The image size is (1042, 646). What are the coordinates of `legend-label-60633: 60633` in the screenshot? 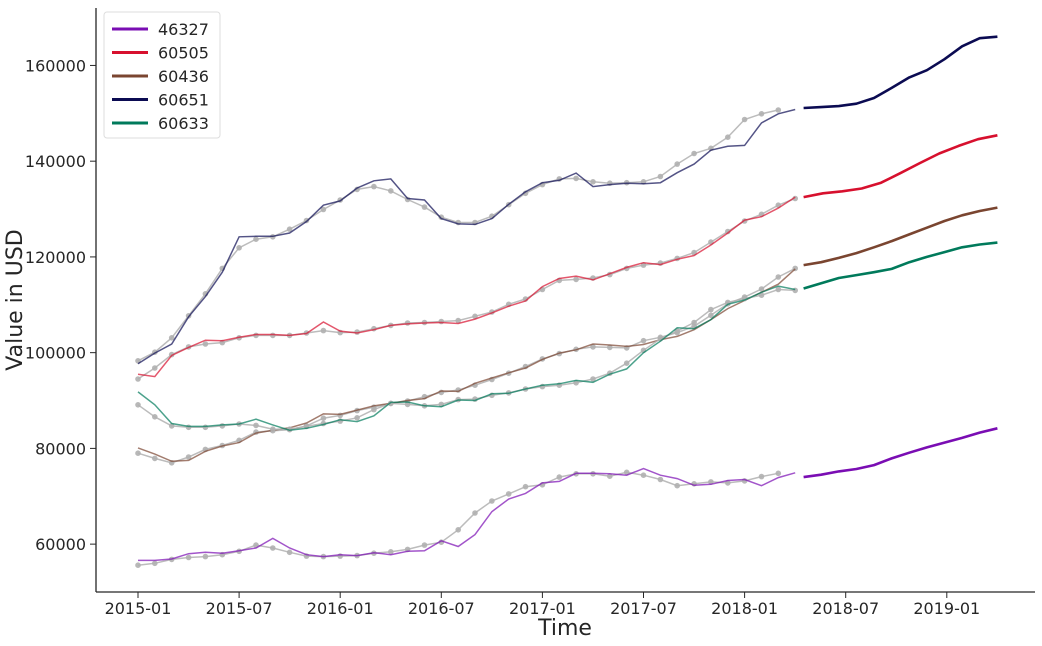 It's located at (183, 123).